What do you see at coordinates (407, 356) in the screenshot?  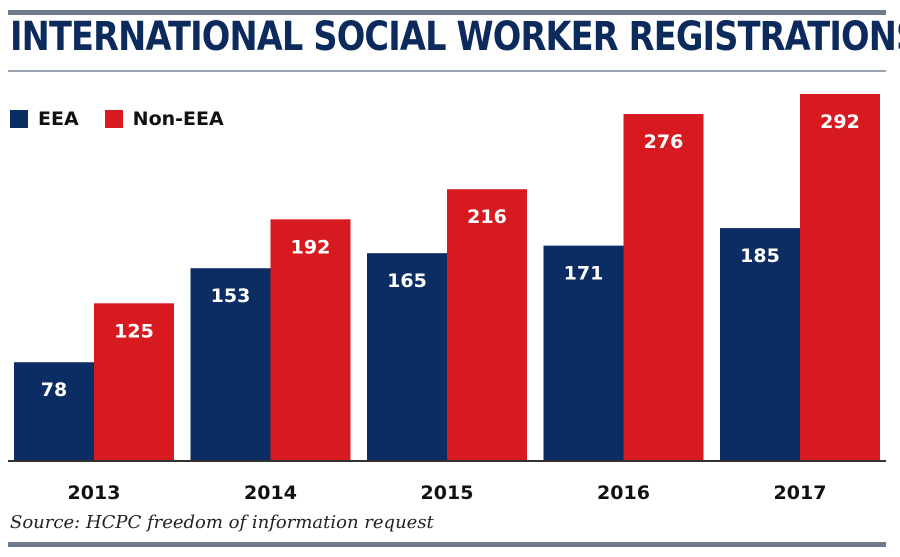 I see `bar-eea-2015` at bounding box center [407, 356].